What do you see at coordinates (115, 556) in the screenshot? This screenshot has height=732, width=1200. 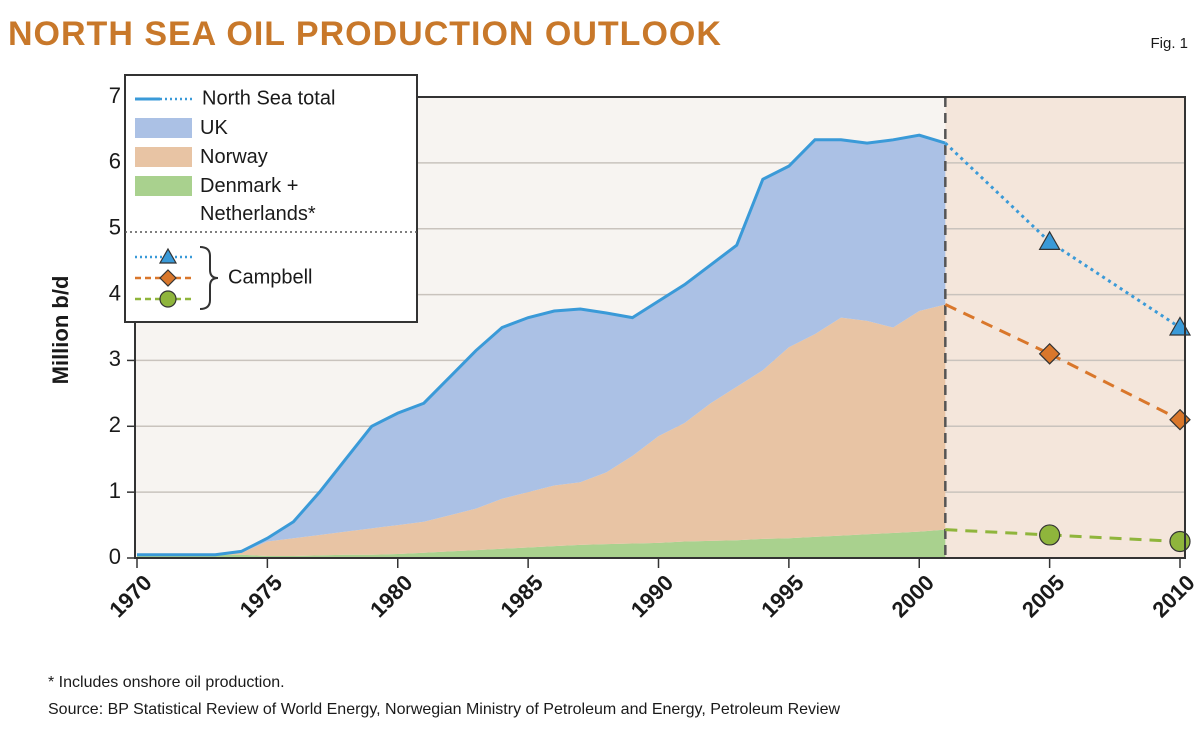 I see `y-tick-label: 0` at bounding box center [115, 556].